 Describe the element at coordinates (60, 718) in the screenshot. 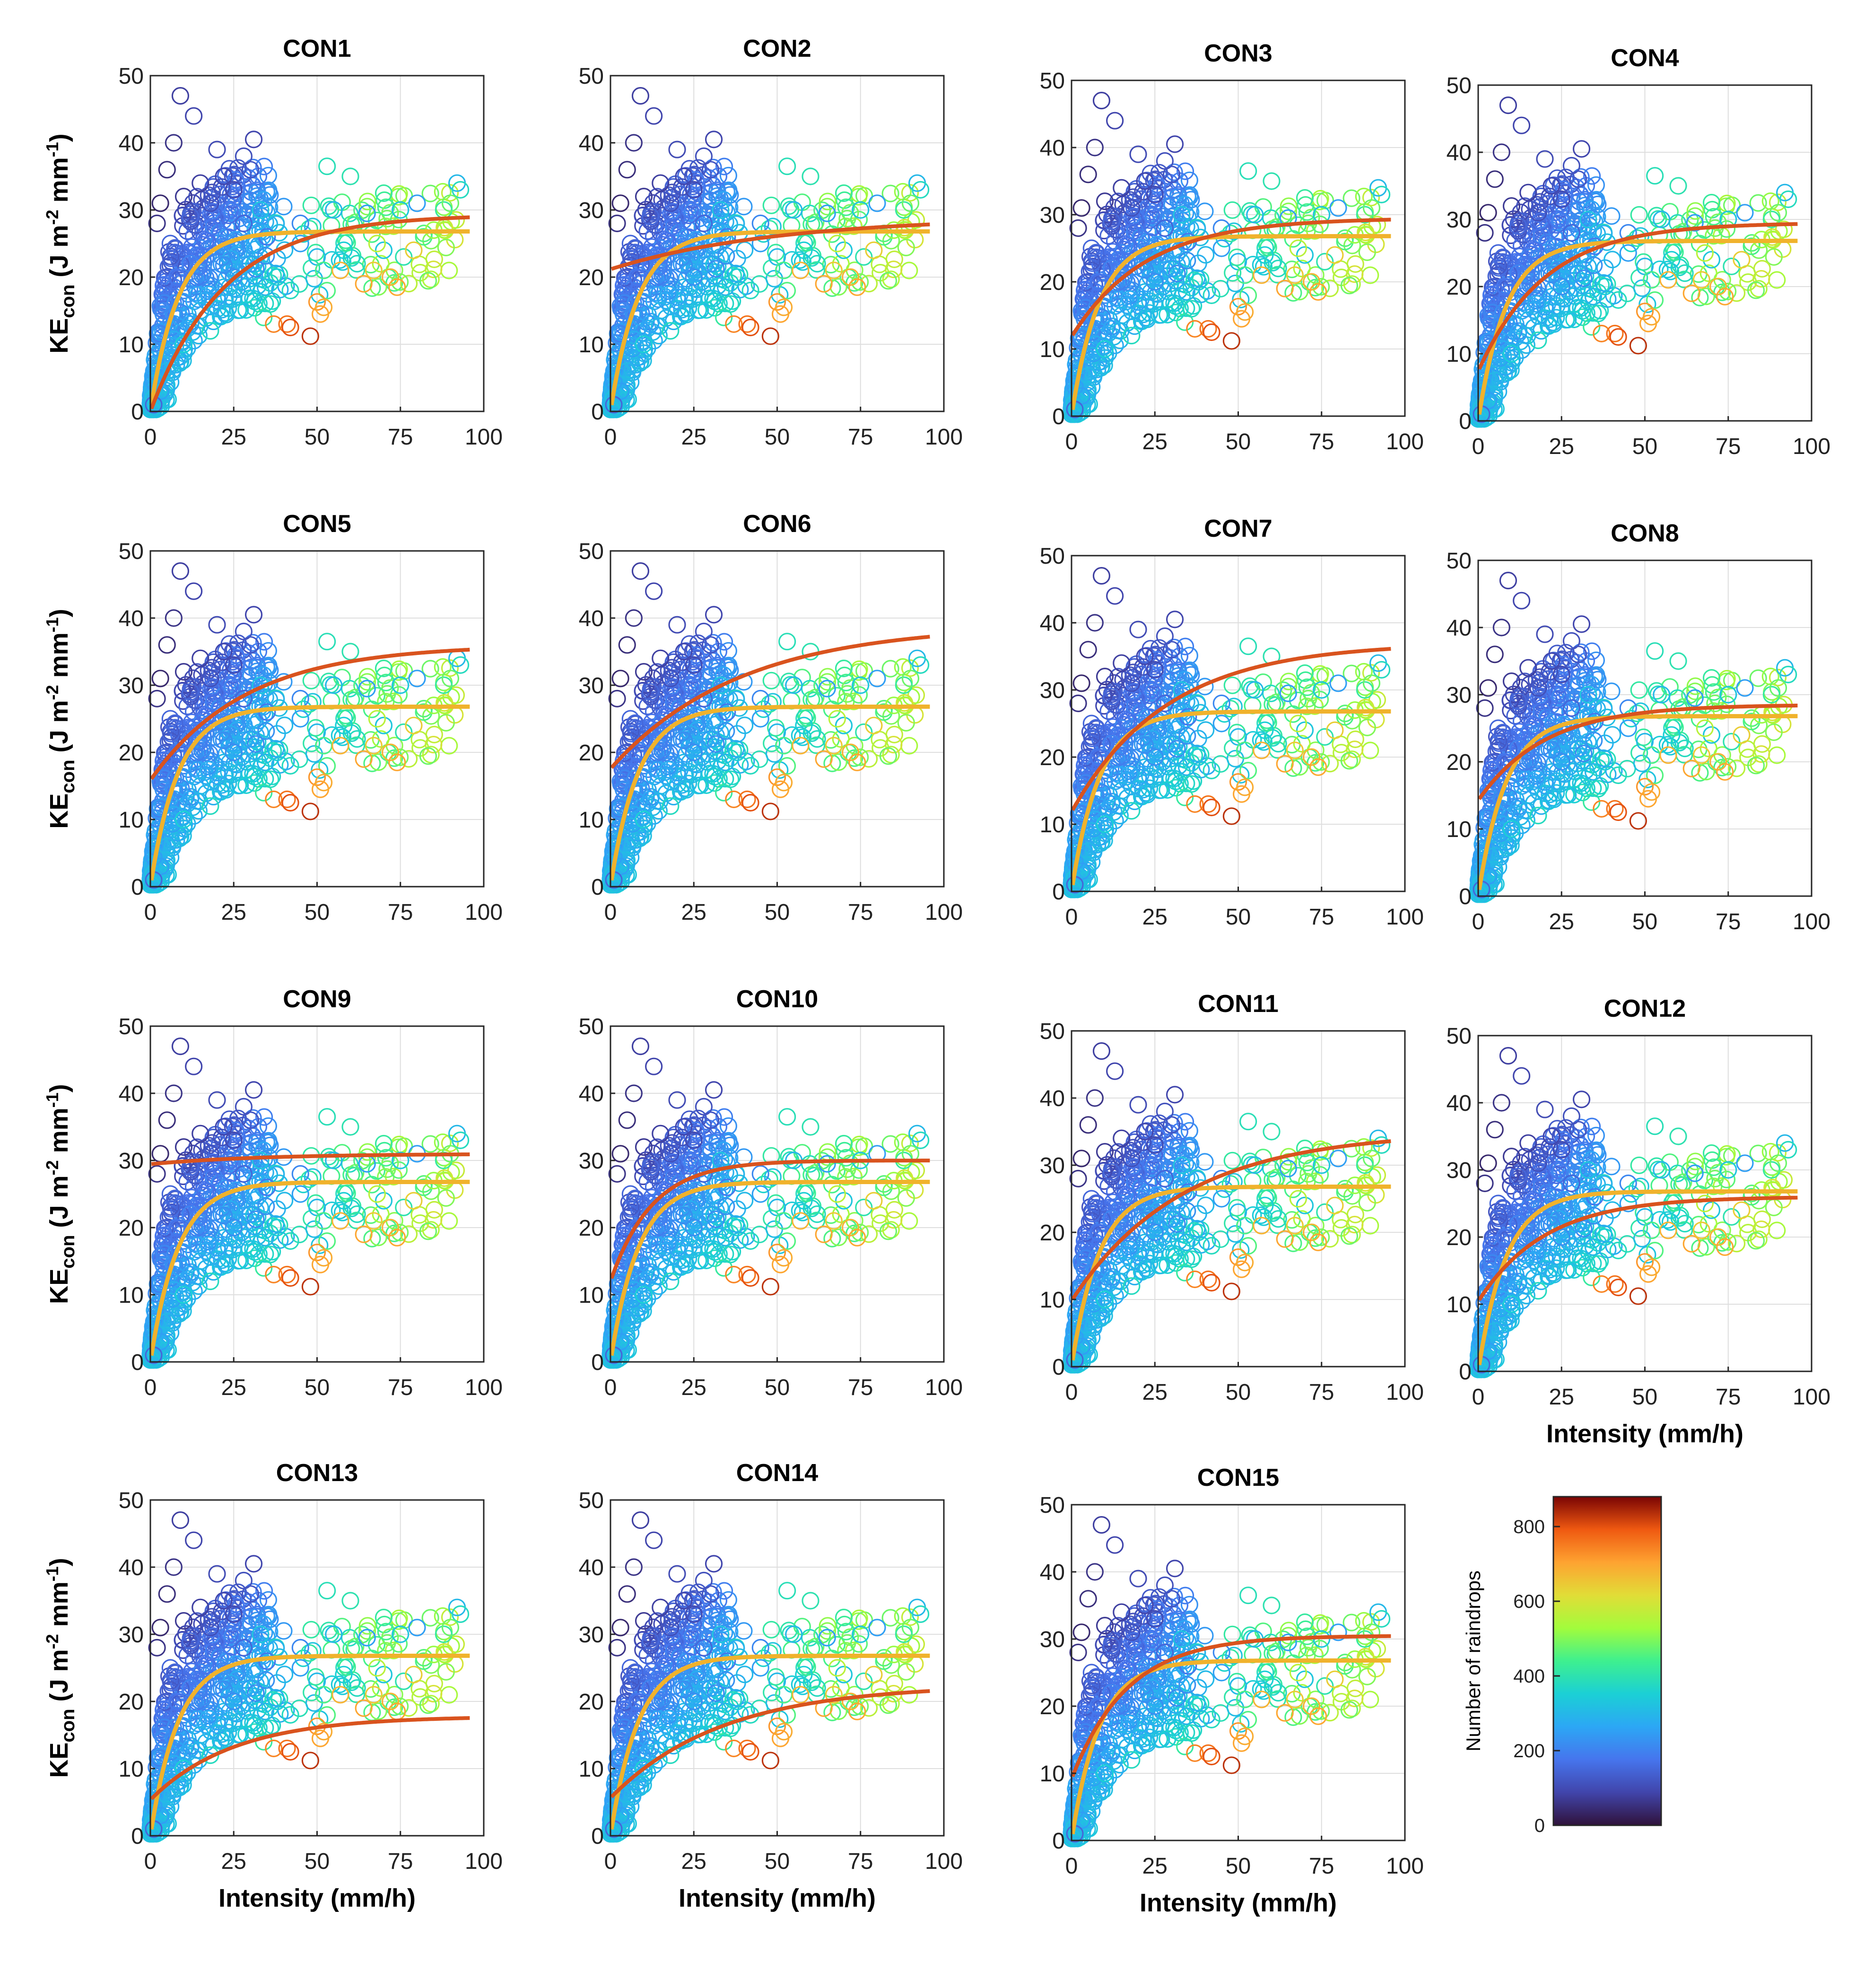

I see `y-axis-label: KEcon (J m-2 mm-1)` at that location.